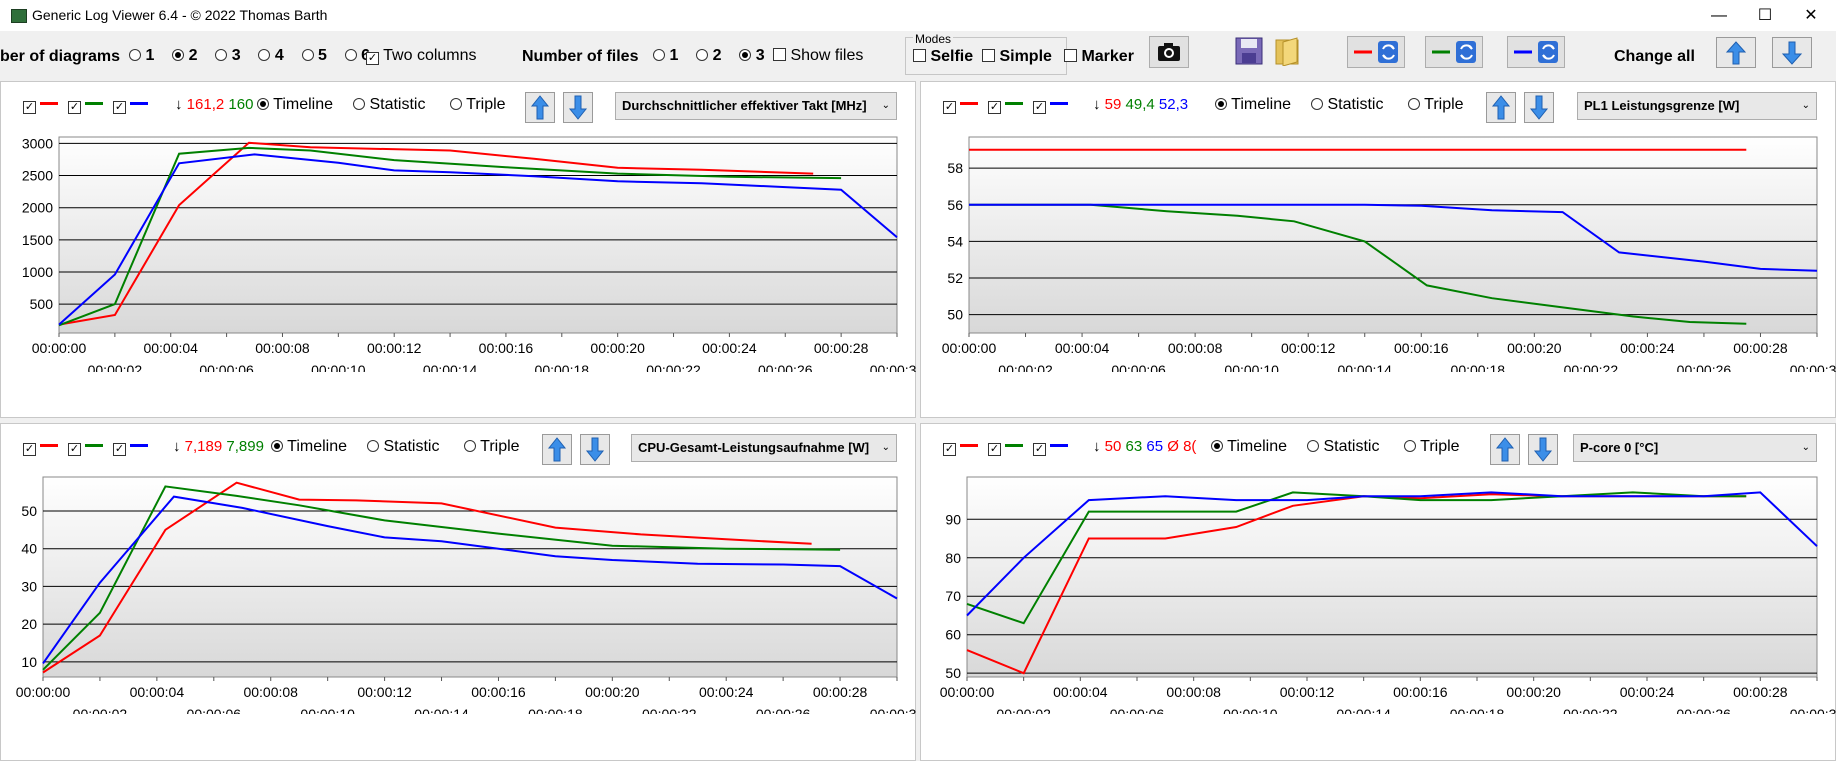  What do you see at coordinates (818, 56) in the screenshot?
I see `show-files-checkbox: Show files` at bounding box center [818, 56].